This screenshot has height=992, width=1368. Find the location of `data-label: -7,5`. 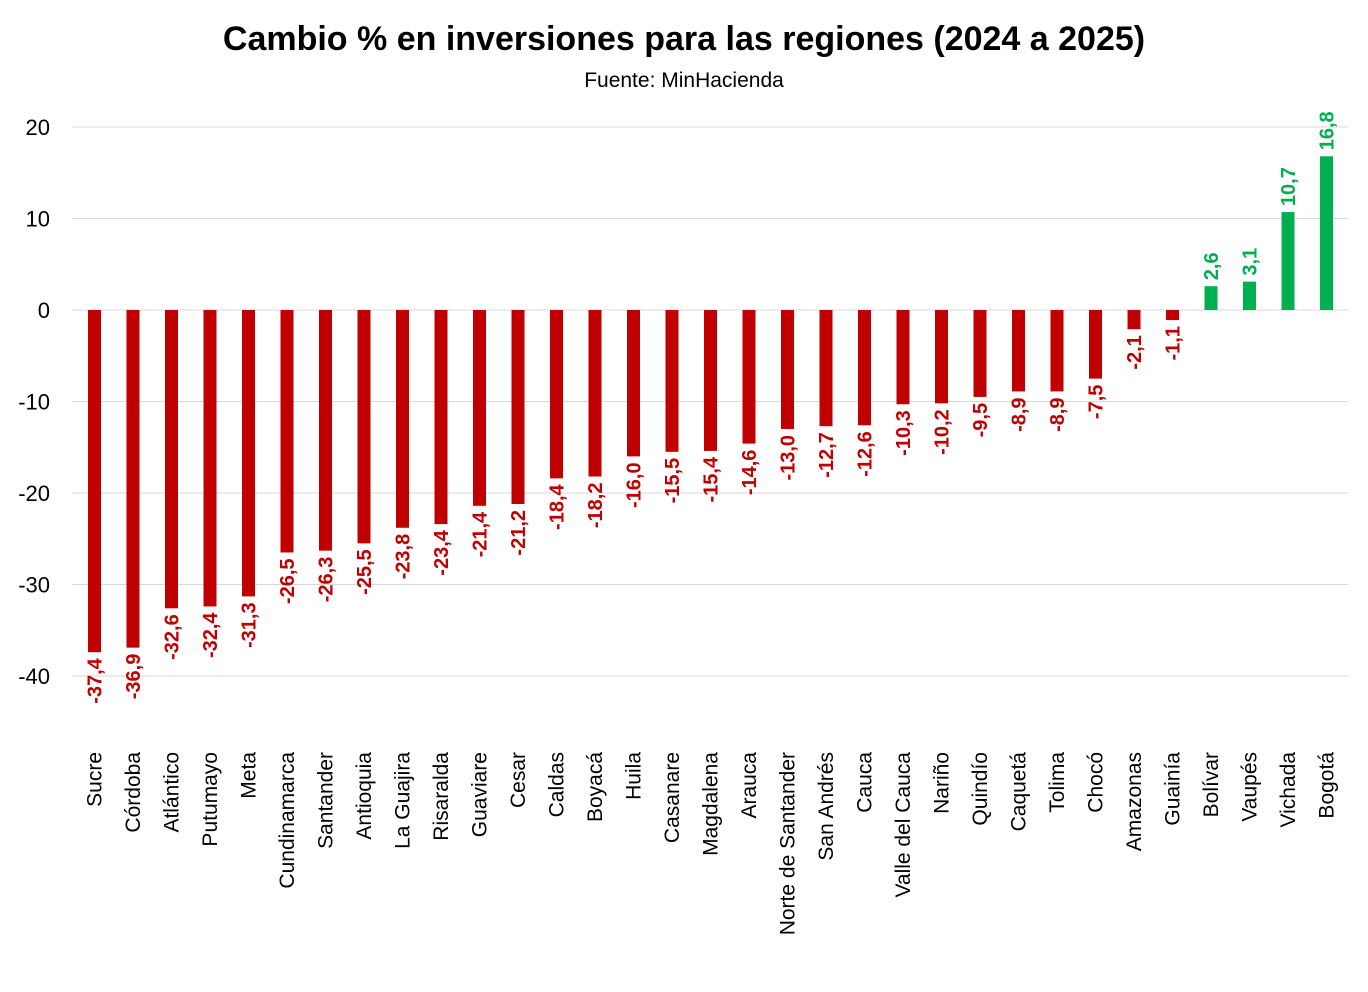

data-label: -7,5 is located at coordinates (1097, 402).